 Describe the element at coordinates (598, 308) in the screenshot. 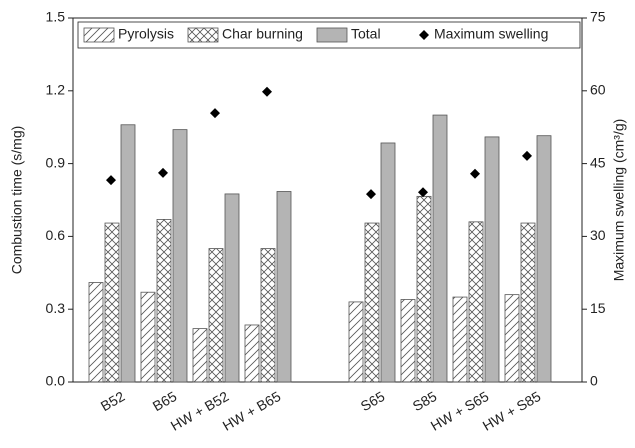

I see `y2-tick-label: 15` at that location.